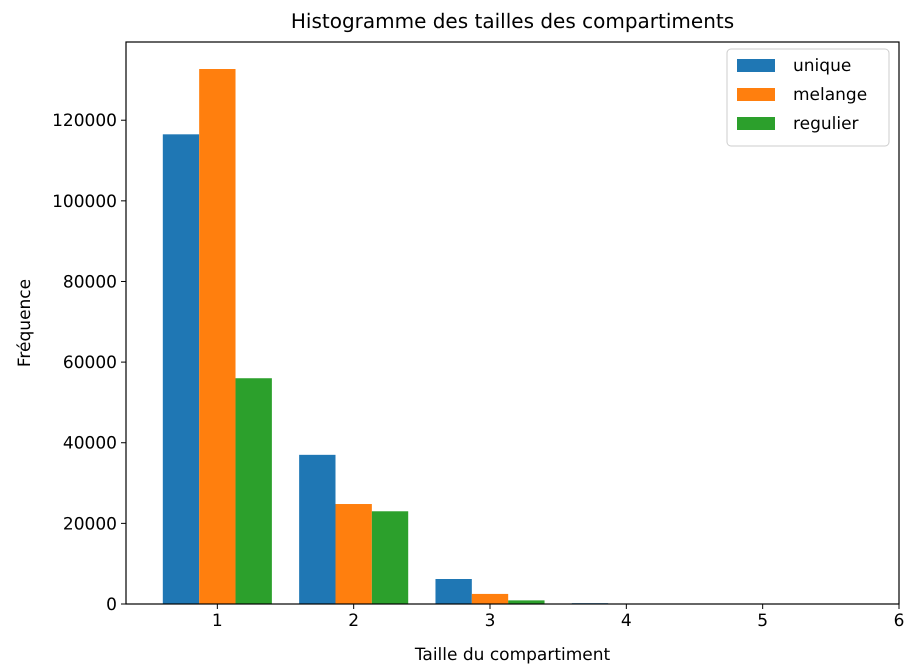 The height and width of the screenshot is (666, 907). What do you see at coordinates (89, 524) in the screenshot?
I see `y-tick-label: 20000` at bounding box center [89, 524].